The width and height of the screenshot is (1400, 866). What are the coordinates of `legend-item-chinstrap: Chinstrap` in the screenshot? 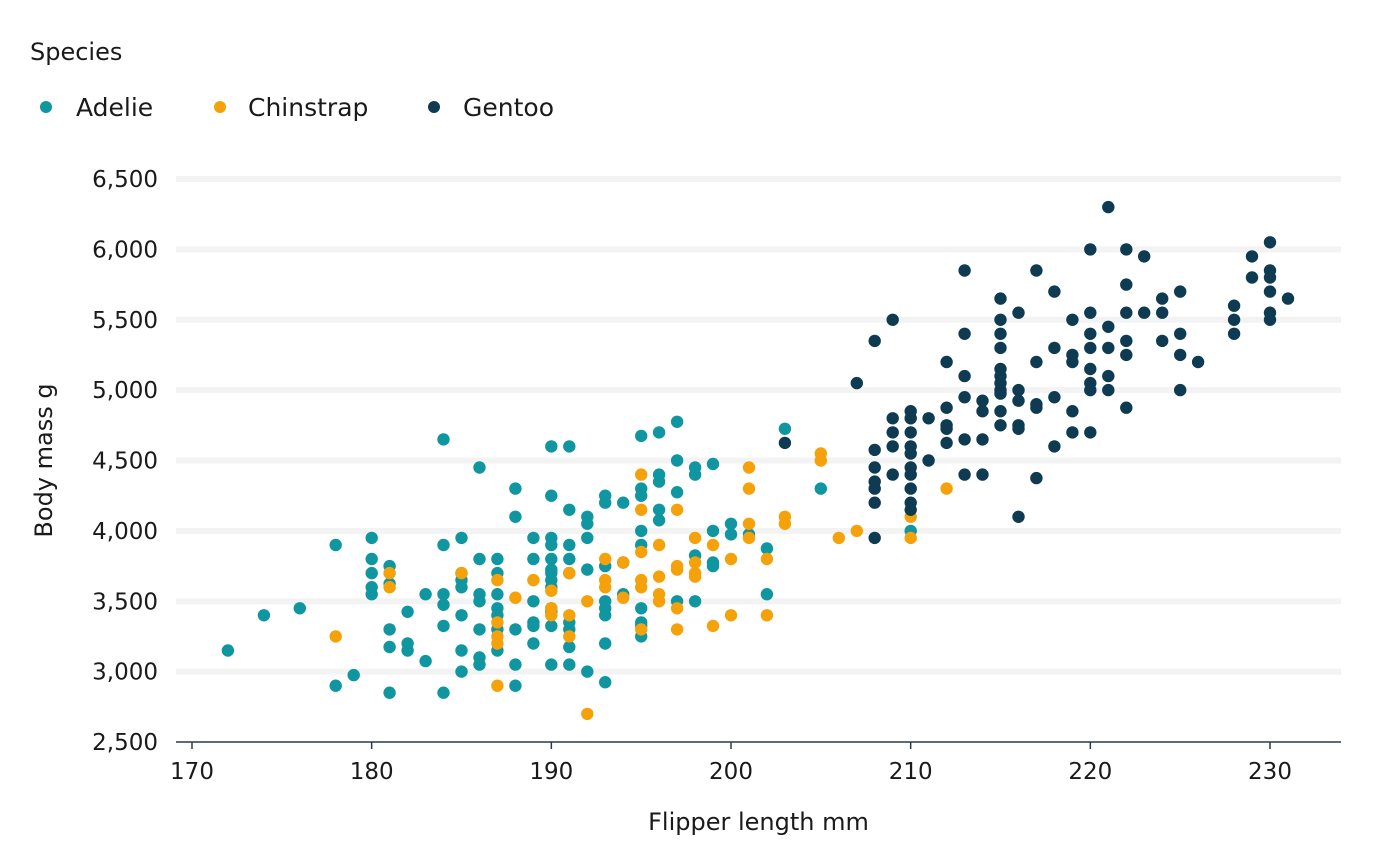 It's located at (291, 107).